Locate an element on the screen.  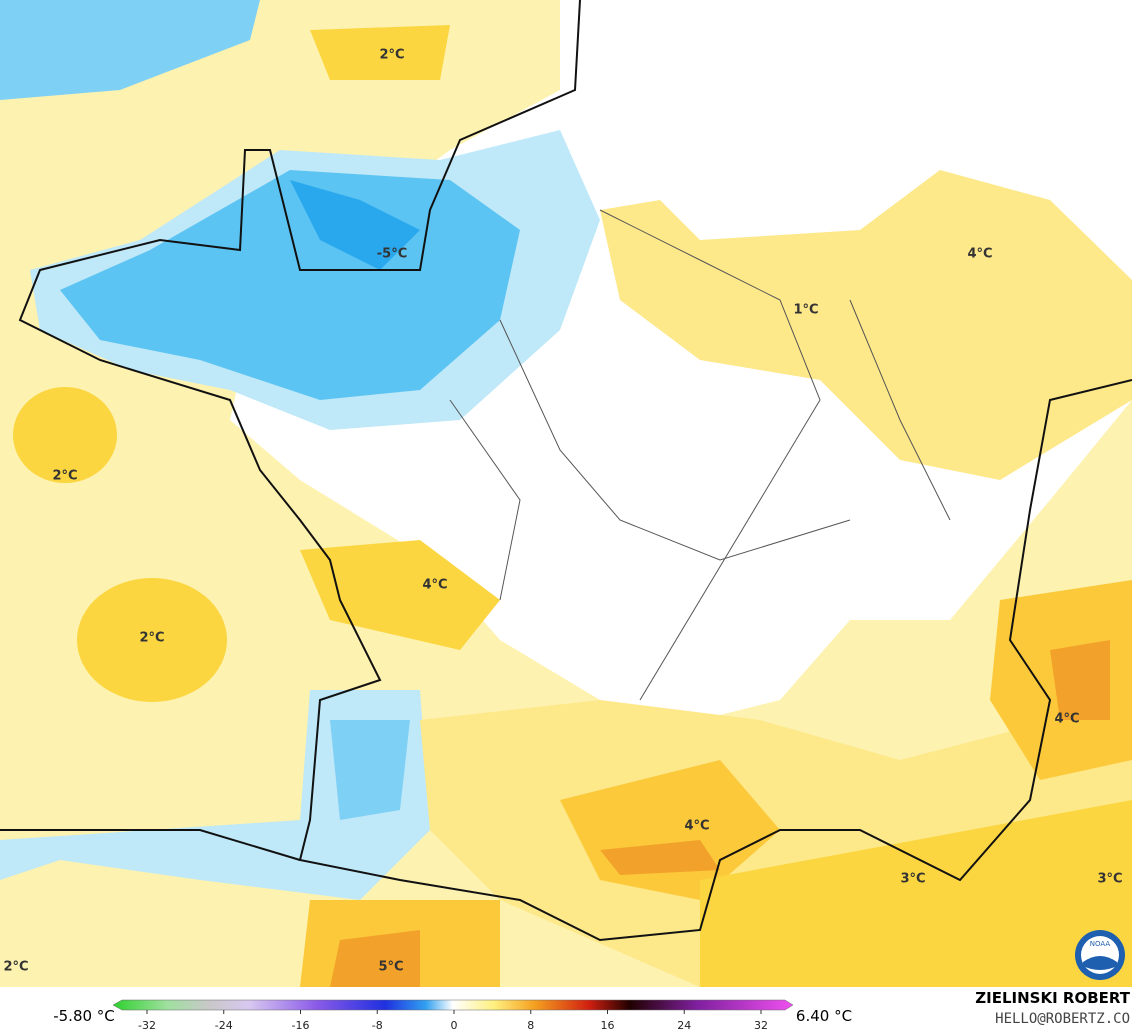
credit-author: ZIELINSKI ROBERT is located at coordinates (1052, 998).